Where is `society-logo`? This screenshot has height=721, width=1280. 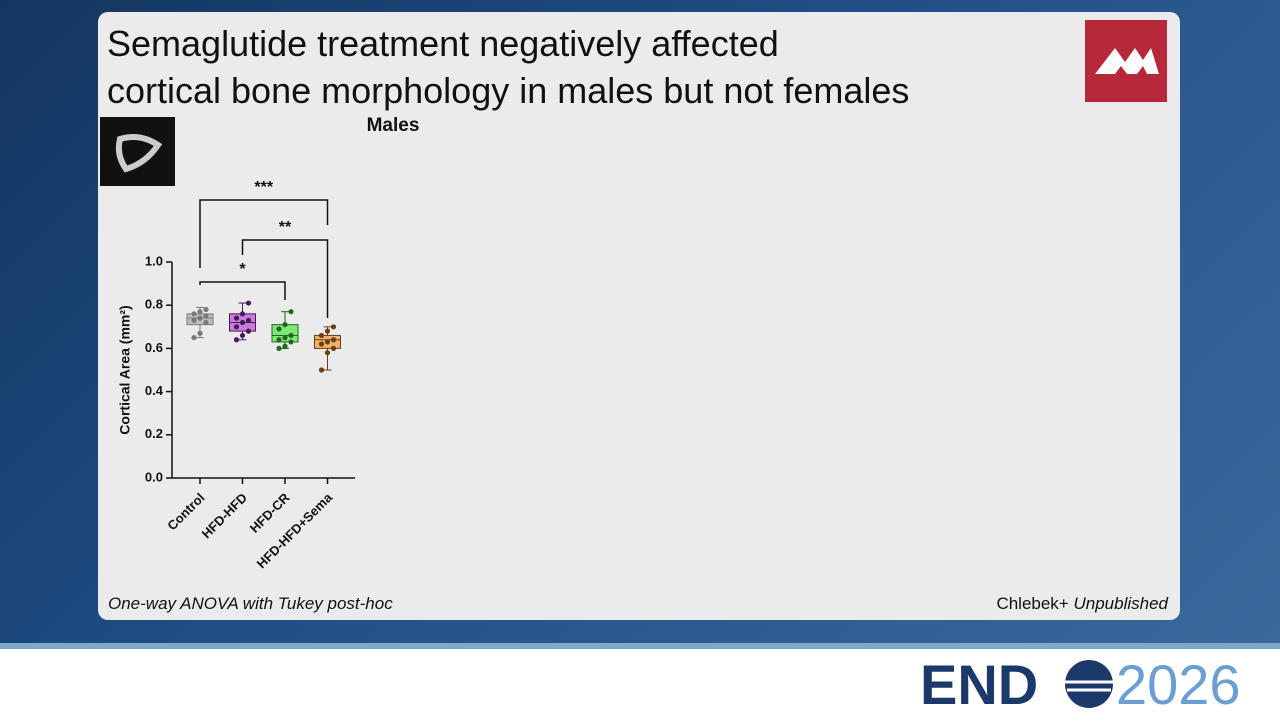
society-logo is located at coordinates (1126, 61).